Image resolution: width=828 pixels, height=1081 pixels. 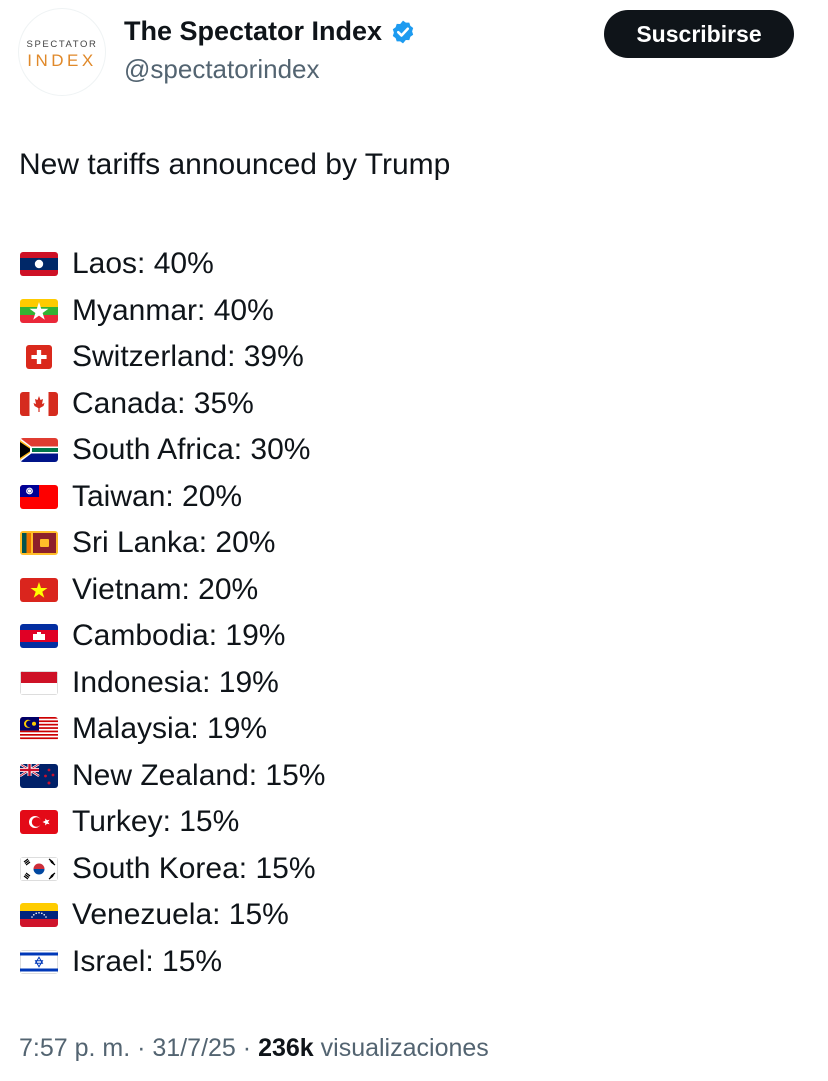 I want to click on list-item: South Africa: 30%, so click(x=172, y=450).